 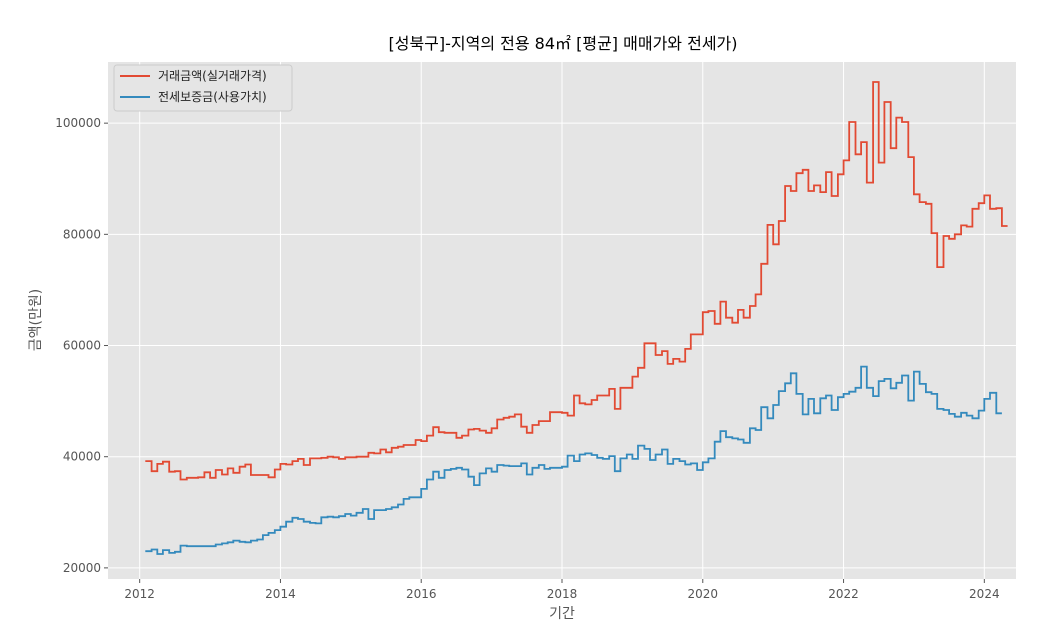 I want to click on legend-frame, so click(x=203, y=88).